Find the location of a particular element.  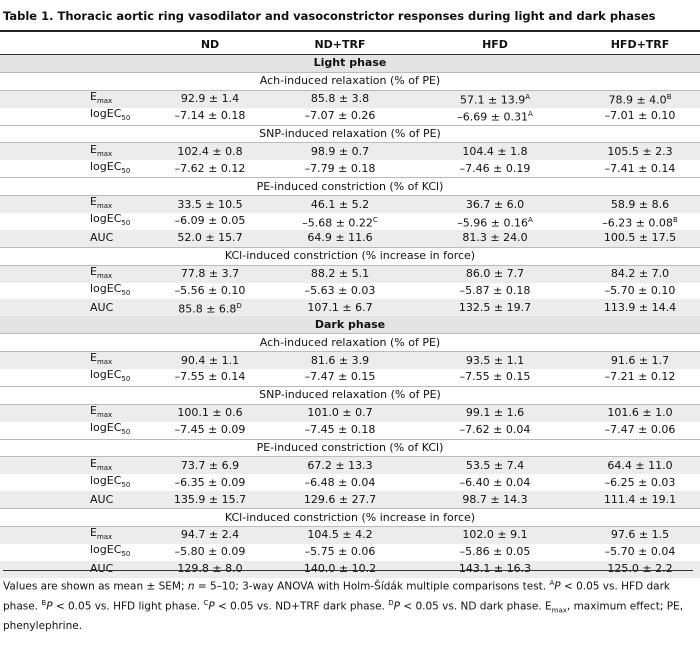

value-text: 57.1 ± 13.9 is located at coordinates (493, 101).